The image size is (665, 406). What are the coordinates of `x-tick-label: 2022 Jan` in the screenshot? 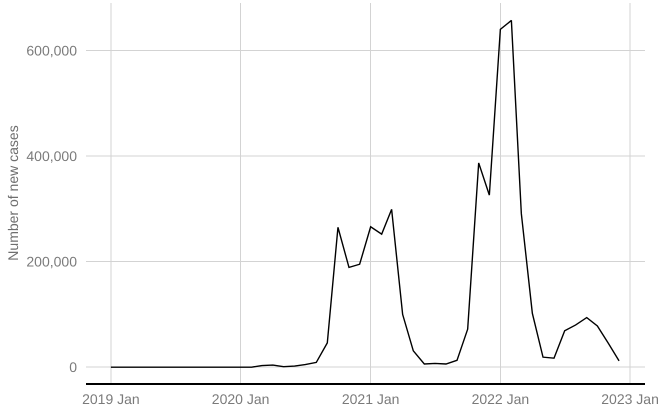 It's located at (501, 398).